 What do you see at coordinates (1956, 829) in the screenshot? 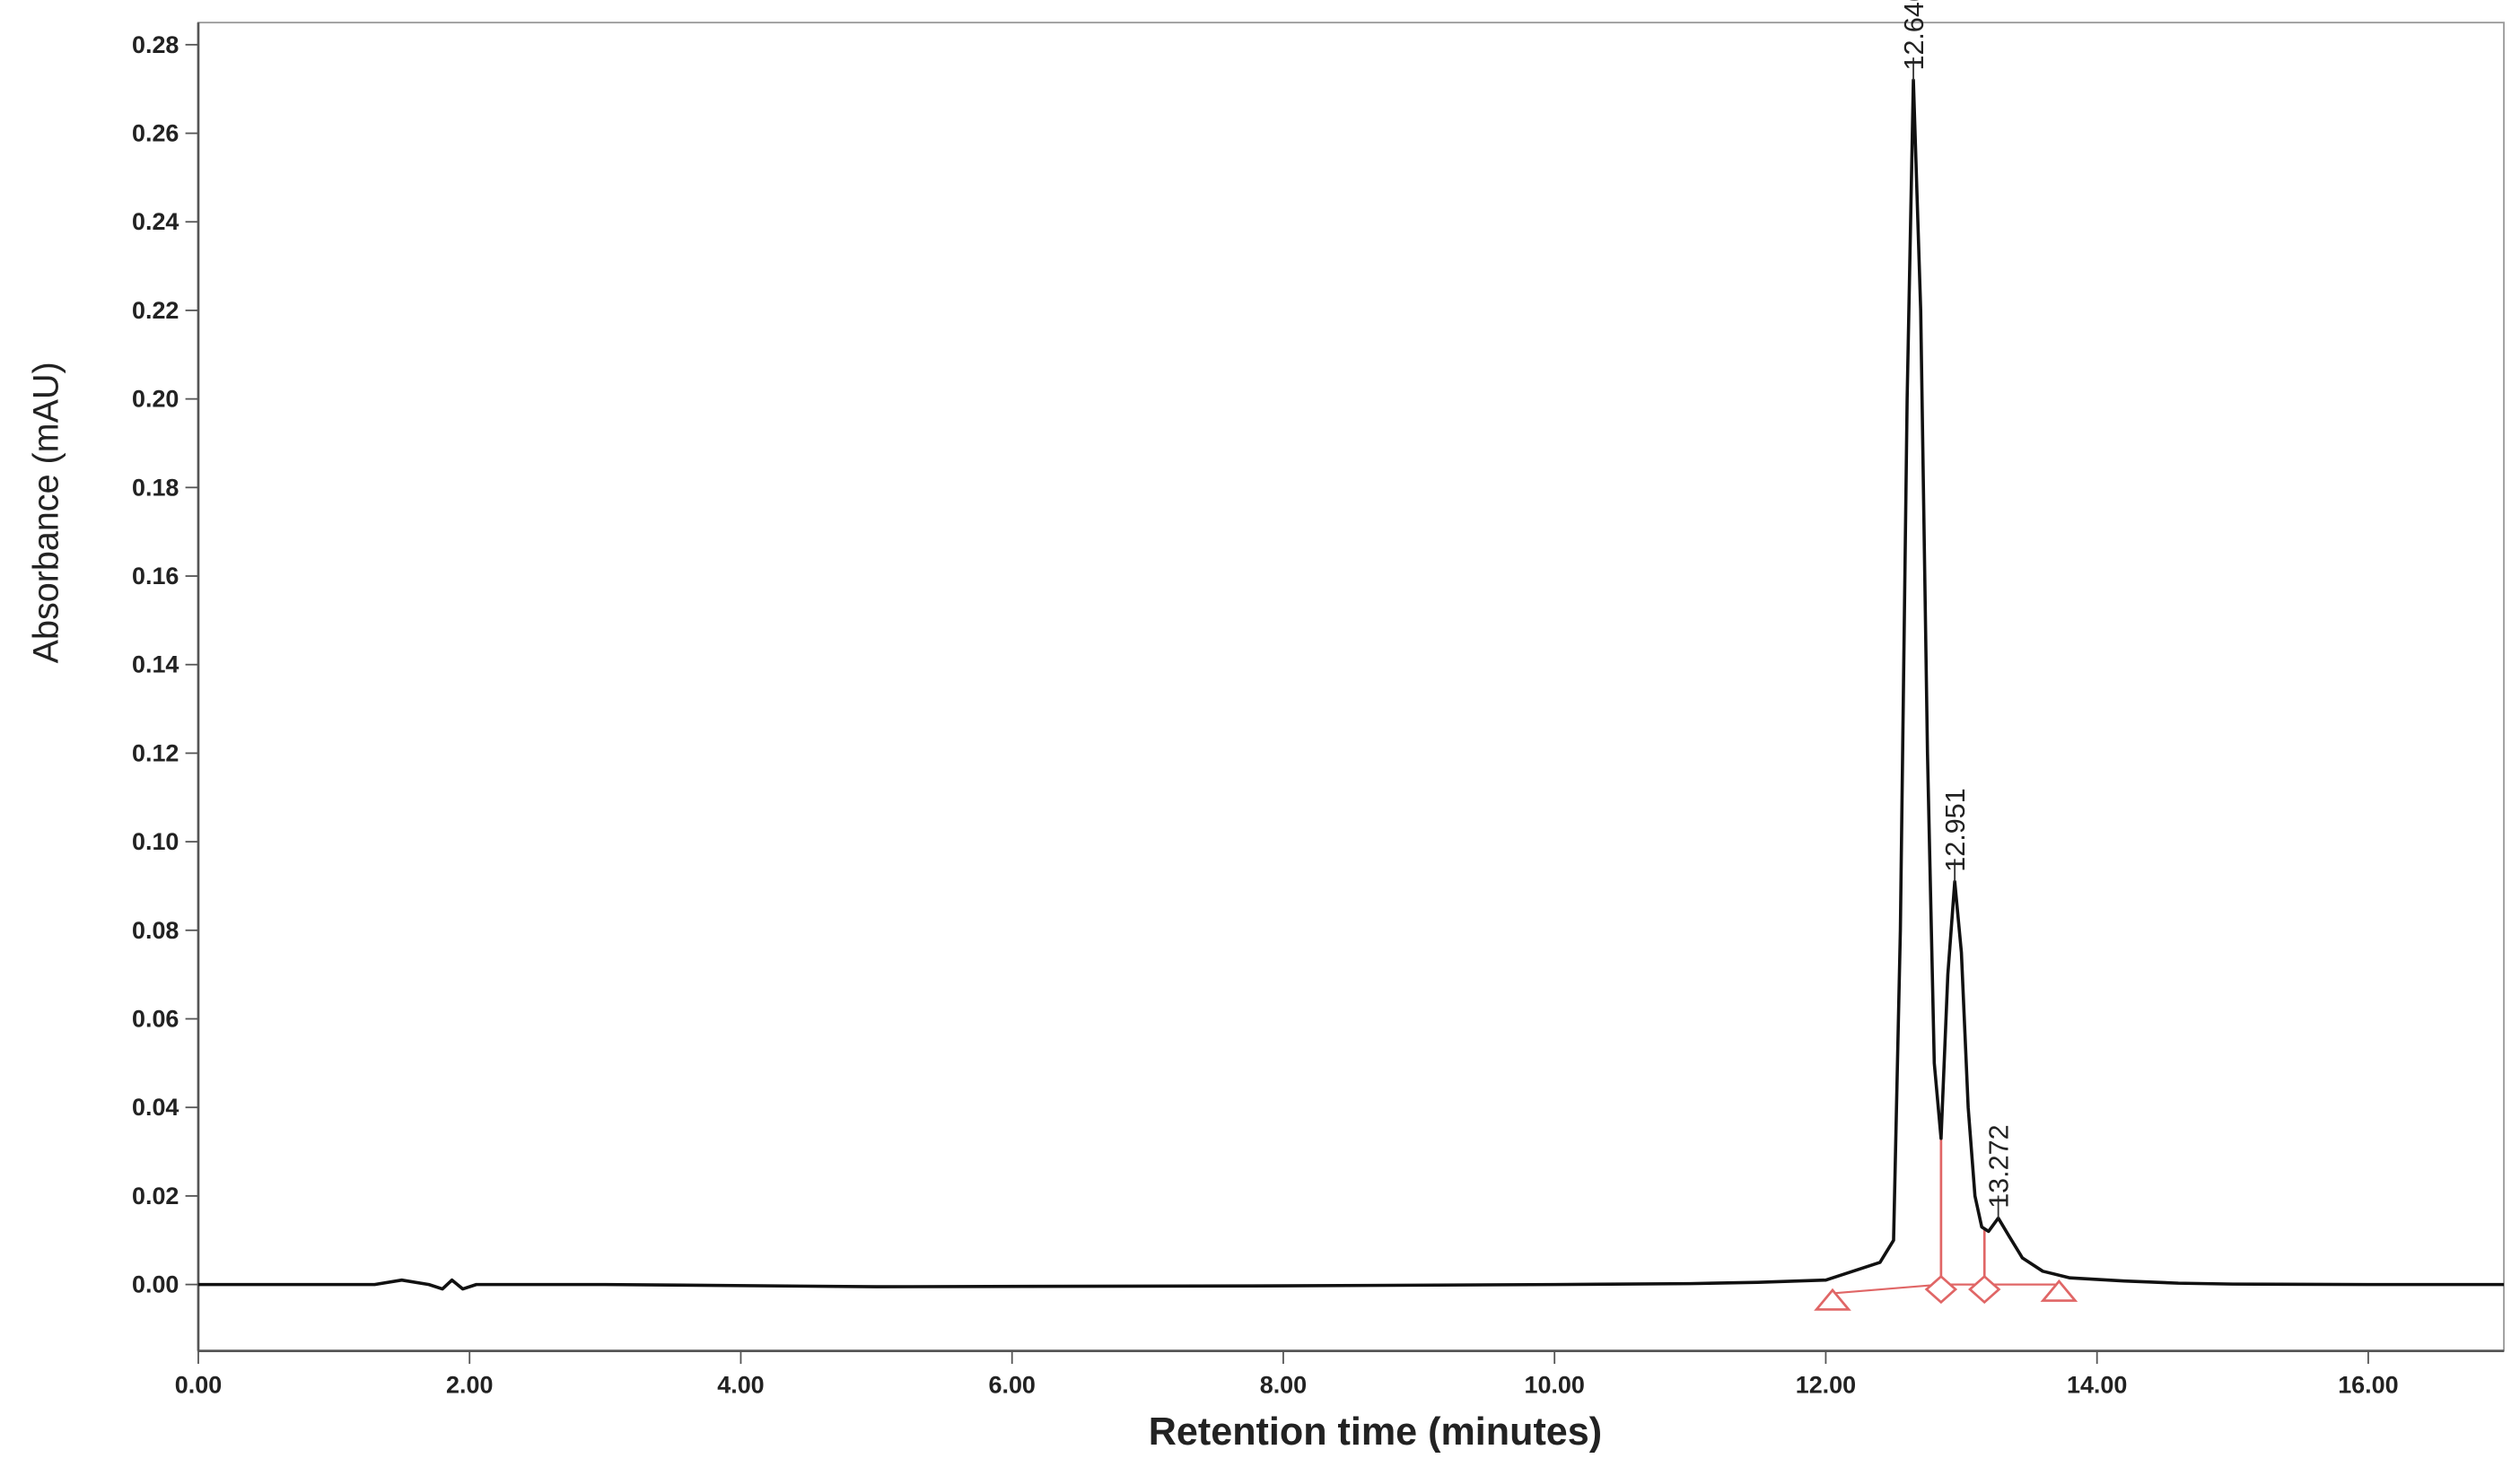
I see `peak-label: 12.951` at bounding box center [1956, 829].